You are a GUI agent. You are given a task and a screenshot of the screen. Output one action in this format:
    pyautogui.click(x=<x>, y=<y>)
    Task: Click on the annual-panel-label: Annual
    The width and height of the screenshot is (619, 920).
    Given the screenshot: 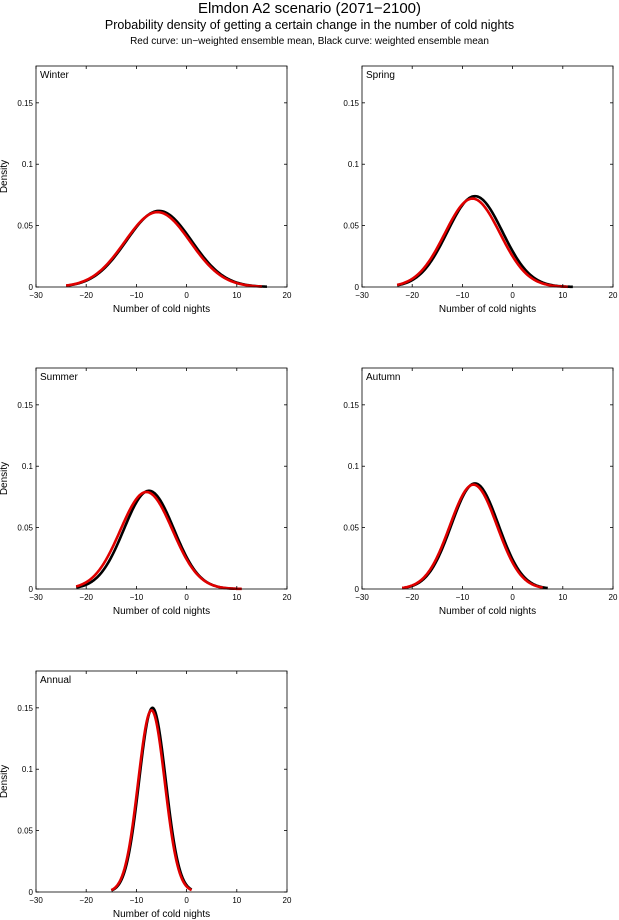 What is the action you would take?
    pyautogui.click(x=55, y=680)
    